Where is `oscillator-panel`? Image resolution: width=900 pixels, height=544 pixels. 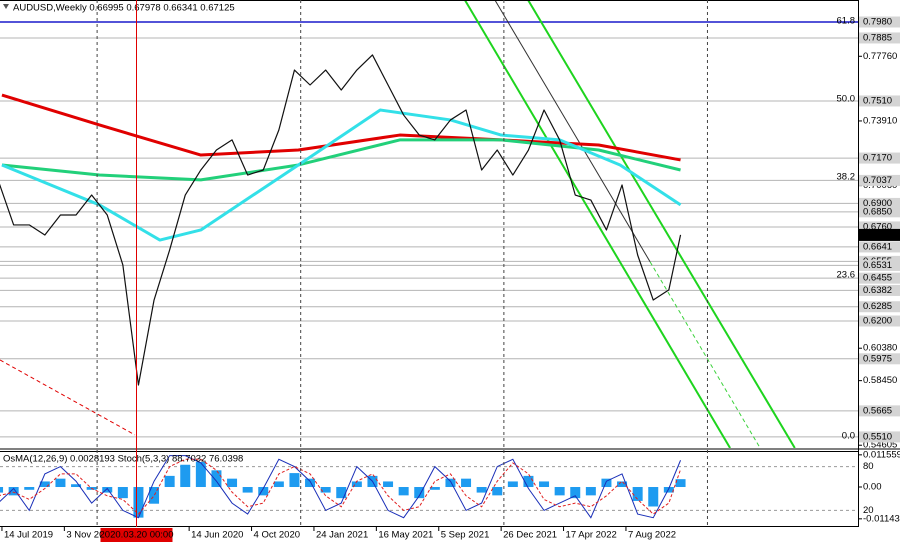 oscillator-panel is located at coordinates (429, 487).